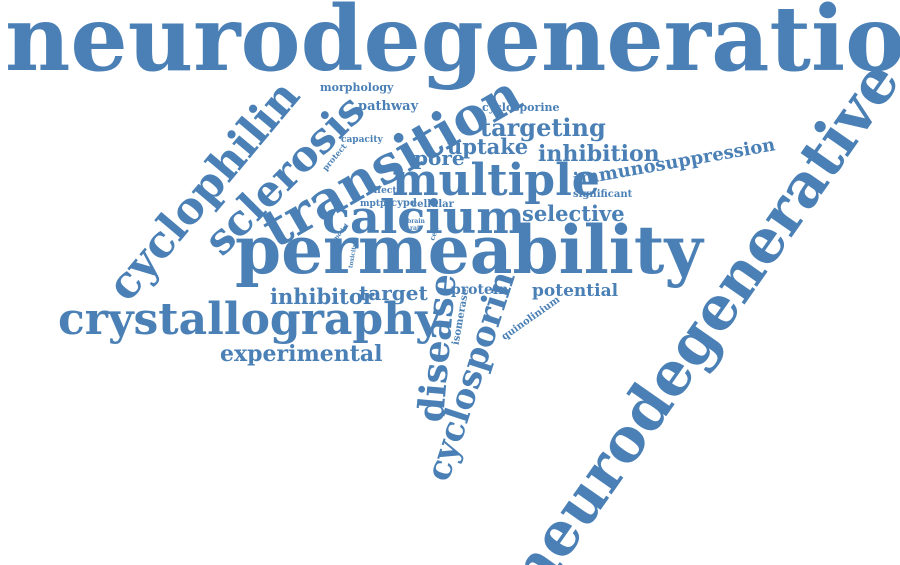 This screenshot has height=565, width=900. I want to click on word-effect: effect, so click(382, 191).